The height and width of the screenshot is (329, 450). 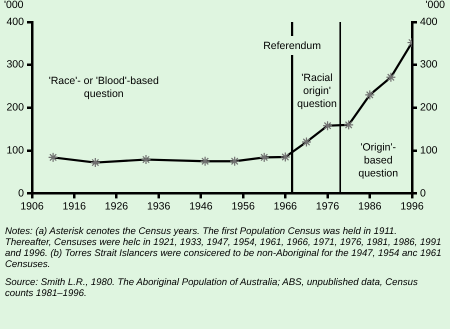 What do you see at coordinates (116, 206) in the screenshot?
I see `x-tick-label: 1926` at bounding box center [116, 206].